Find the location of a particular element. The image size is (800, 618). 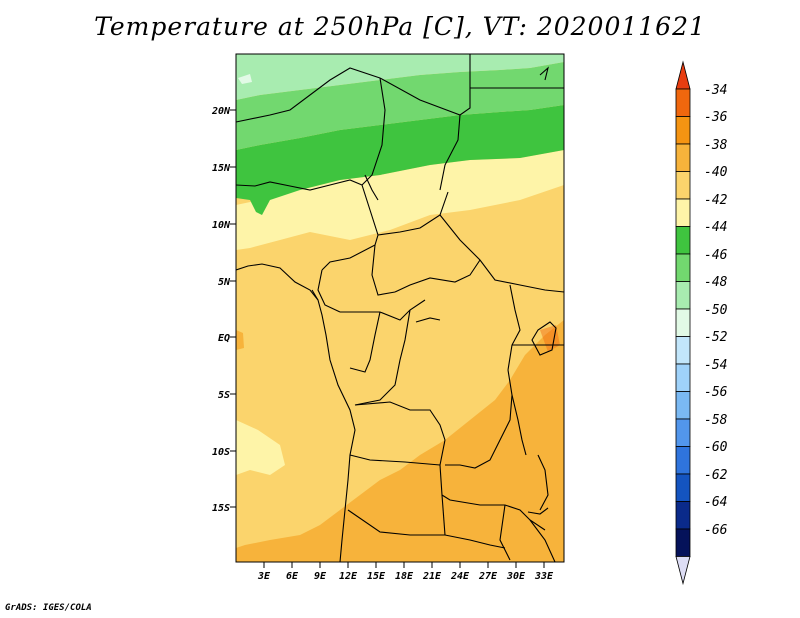

colorbar-label: -52 is located at coordinates (716, 337).